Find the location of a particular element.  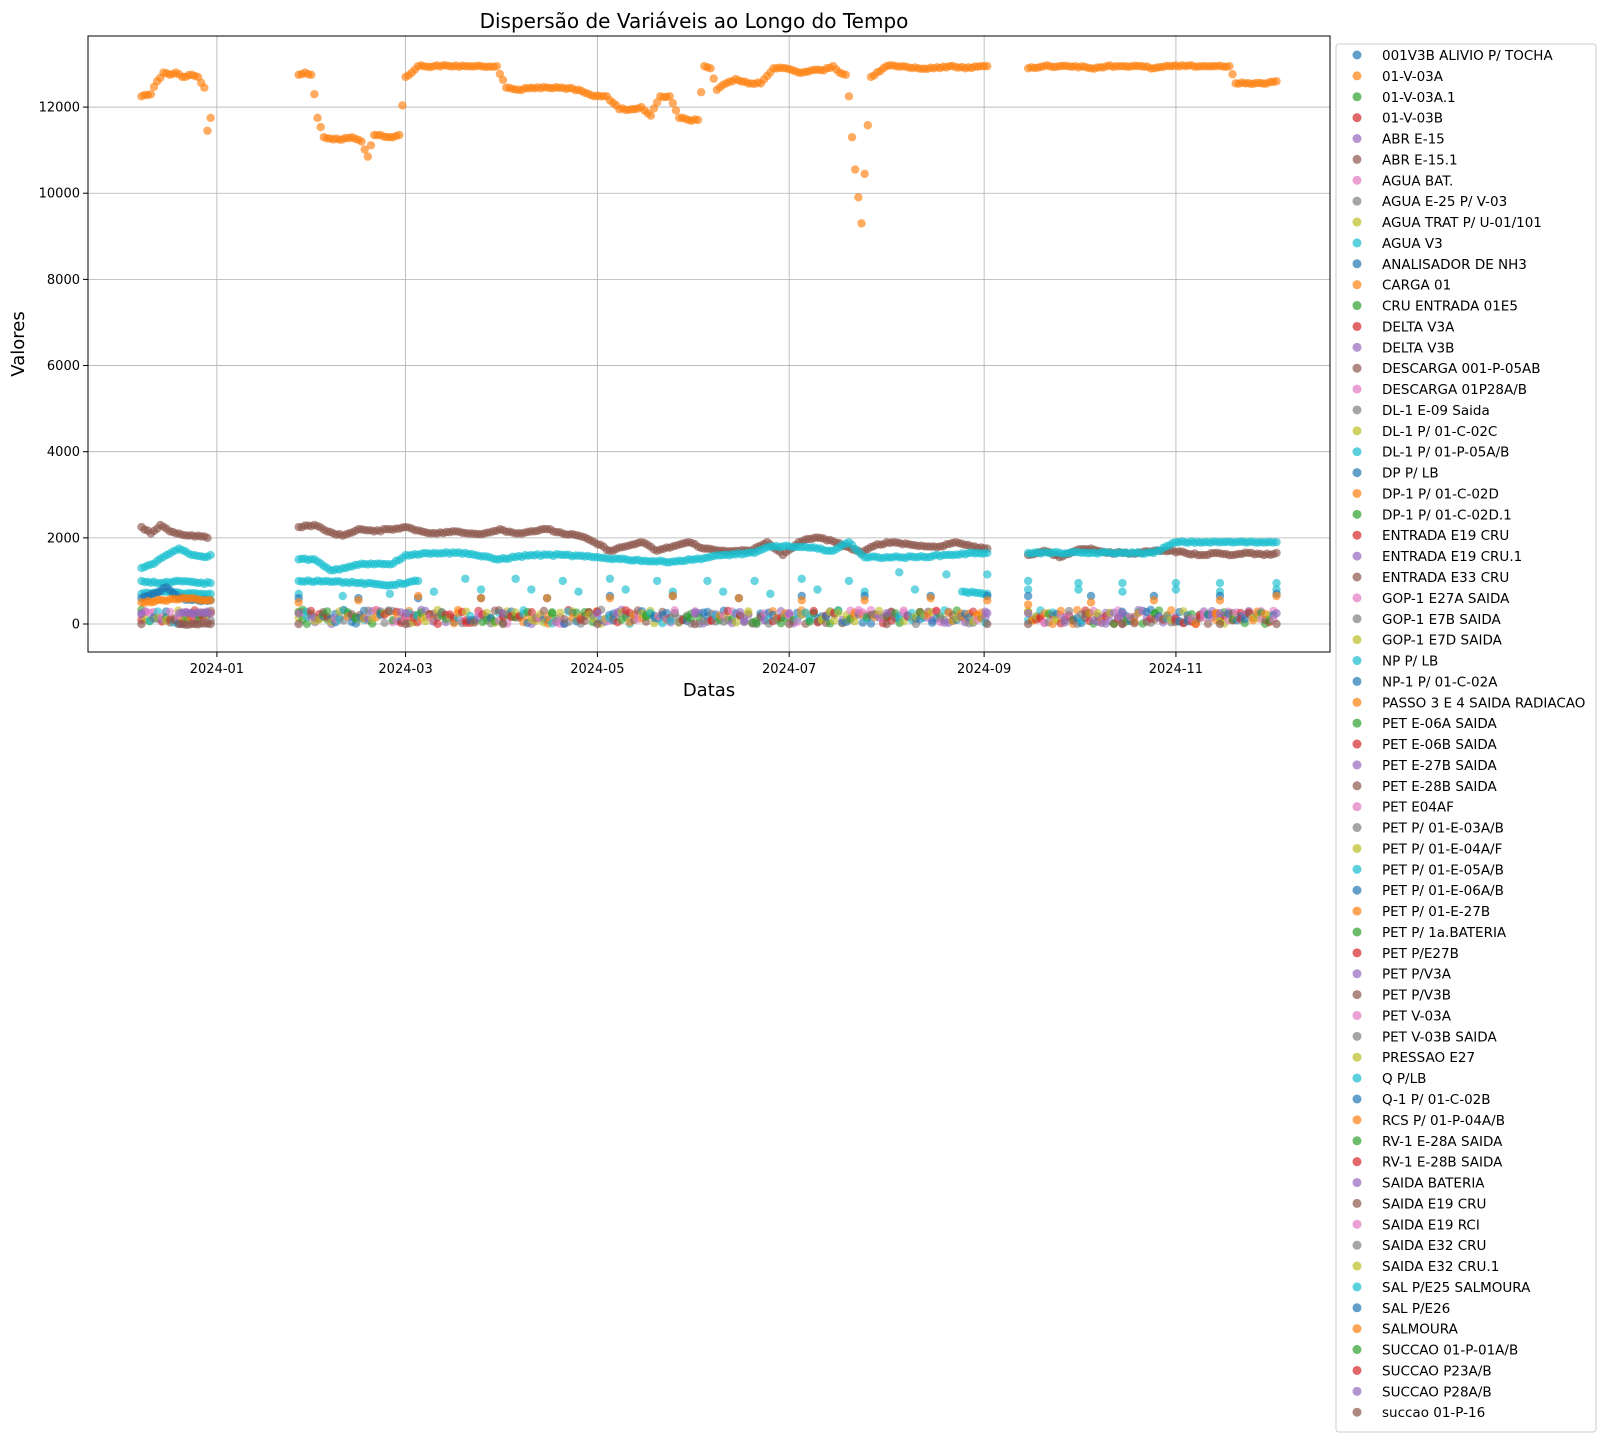

legend-label: SAIDA E32 CRU.1 is located at coordinates (1440, 1267).